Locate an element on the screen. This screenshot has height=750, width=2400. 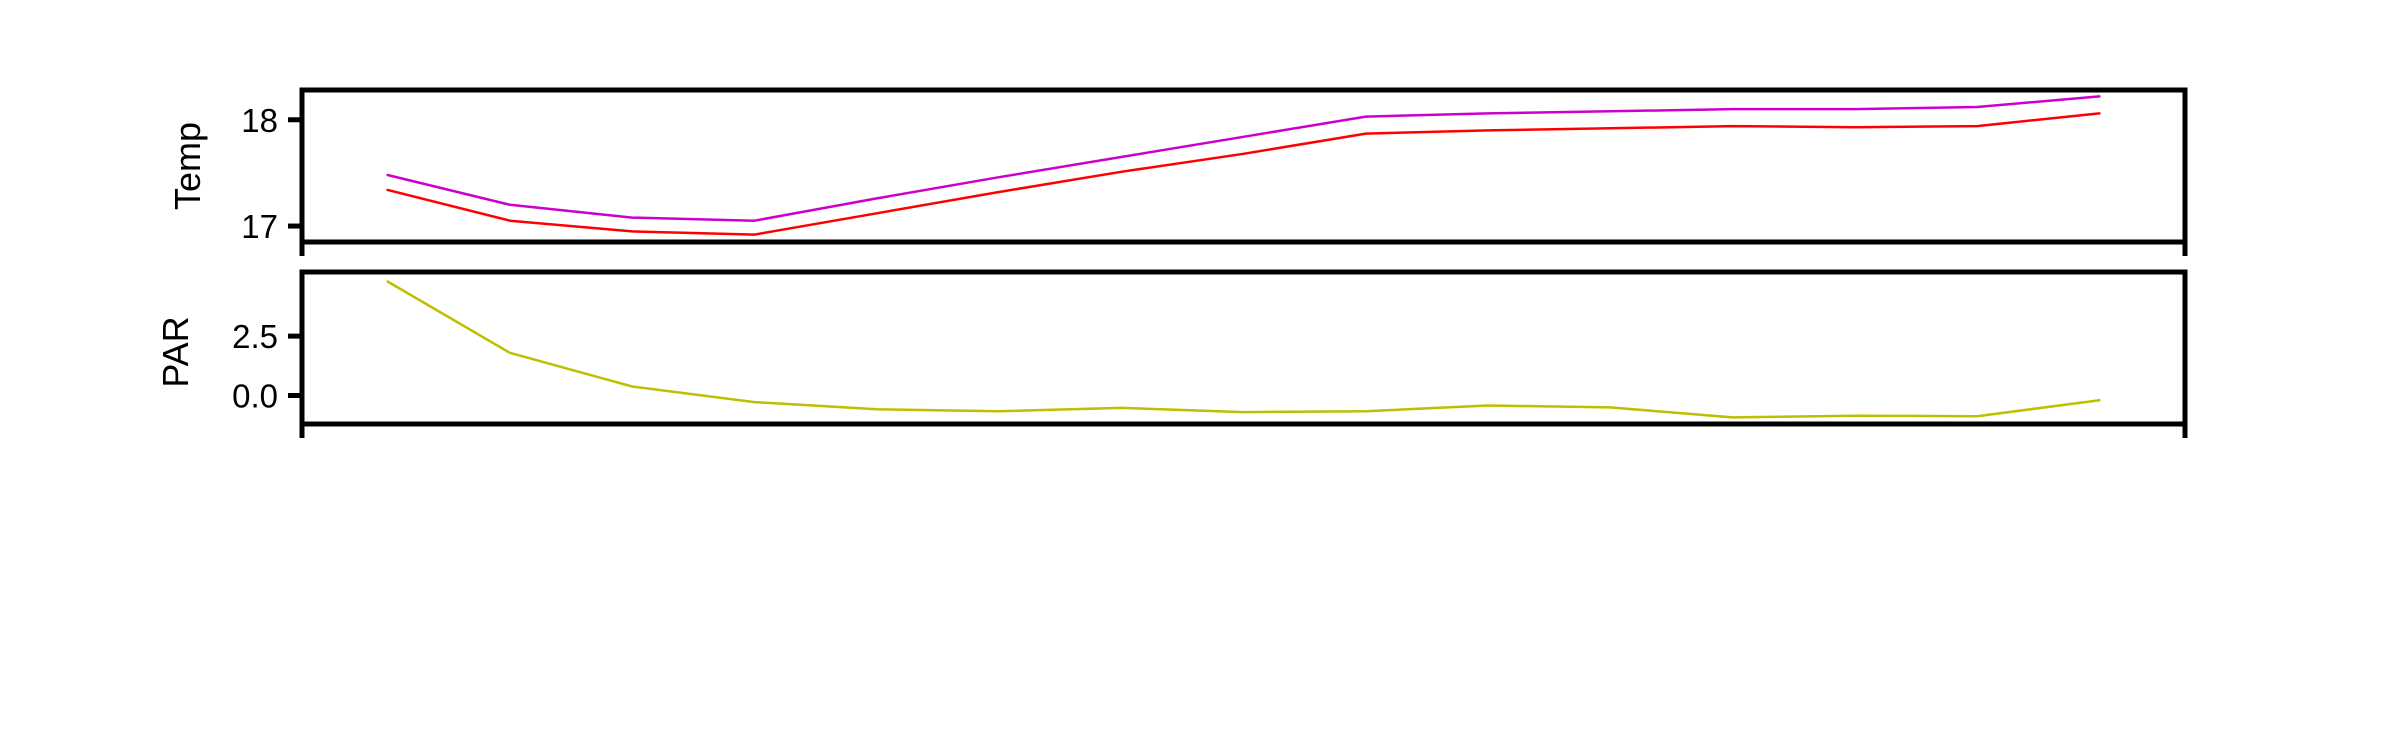
temp-y-tick-label-0: 17 is located at coordinates (259, 226).